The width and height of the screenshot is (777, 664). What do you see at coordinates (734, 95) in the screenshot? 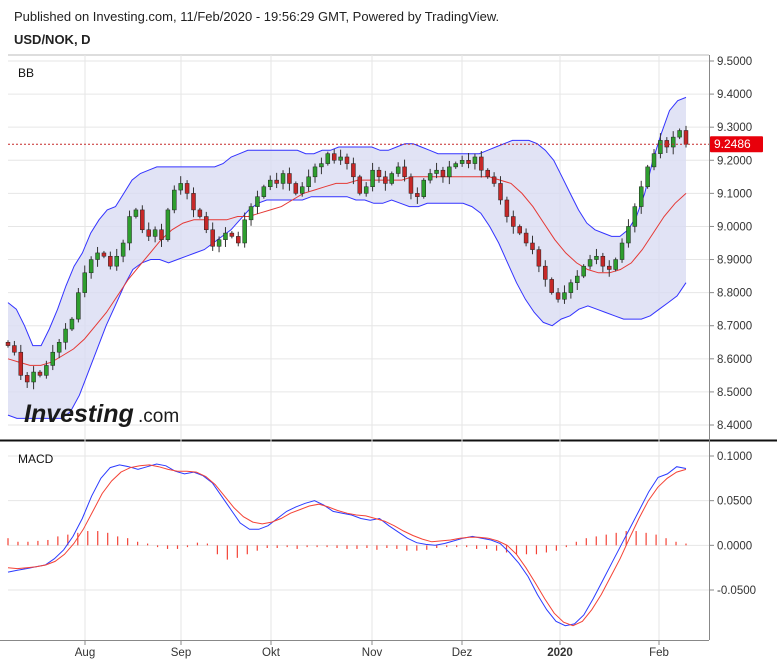
I see `y-tick-label: 9.4000` at bounding box center [734, 95].